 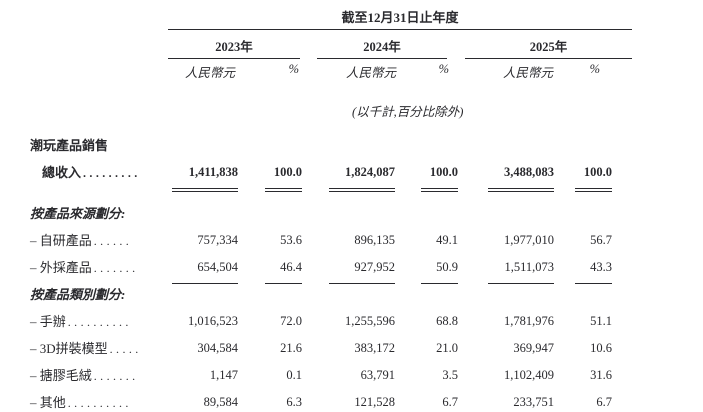 I want to click on percent-cell: 21.6, so click(x=271, y=349).